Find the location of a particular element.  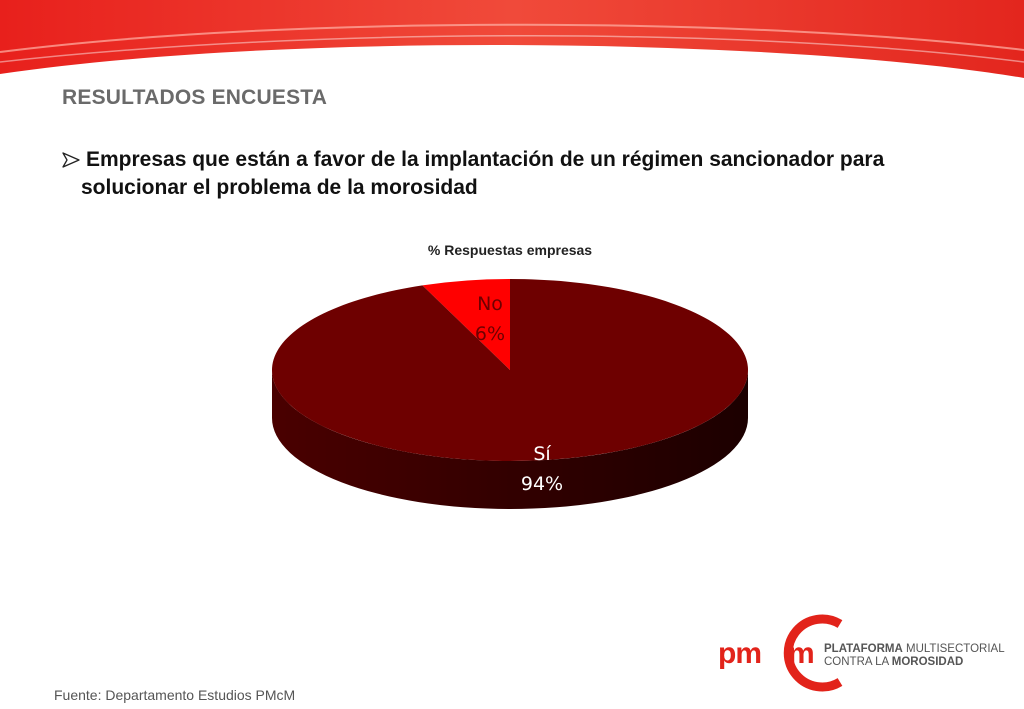

pie-label-category: Sí is located at coordinates (542, 454).